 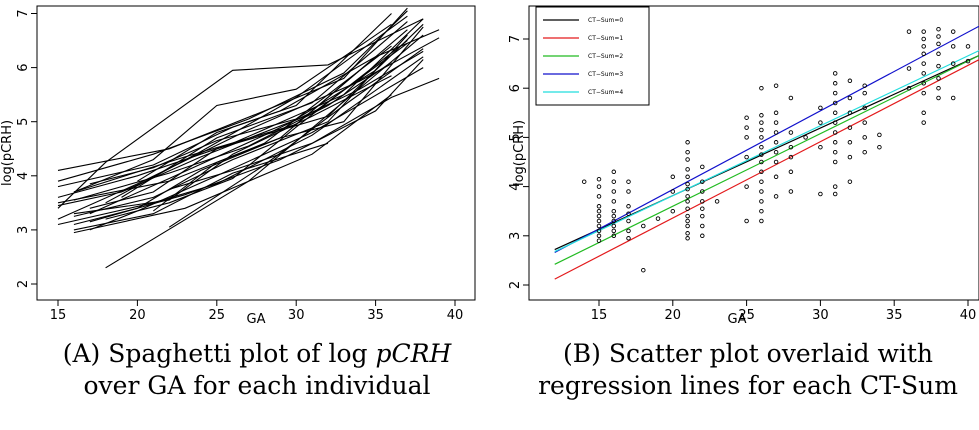 I want to click on plot-b-y-axis-title: log(pCRH), so click(x=519, y=153).